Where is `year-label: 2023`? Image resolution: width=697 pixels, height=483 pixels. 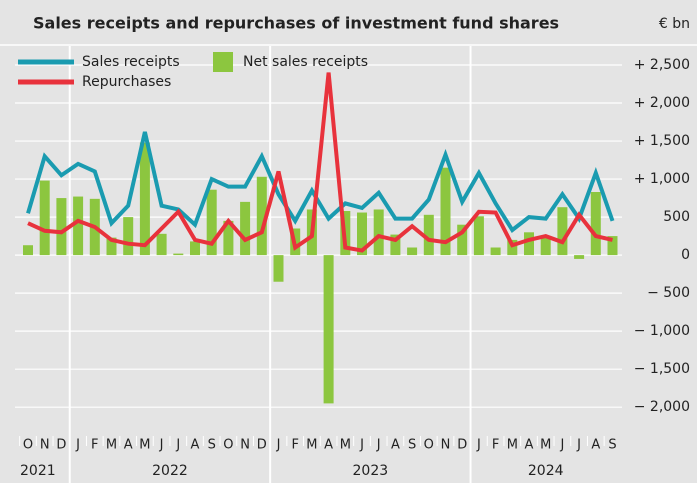
year-label: 2023 is located at coordinates (371, 471).